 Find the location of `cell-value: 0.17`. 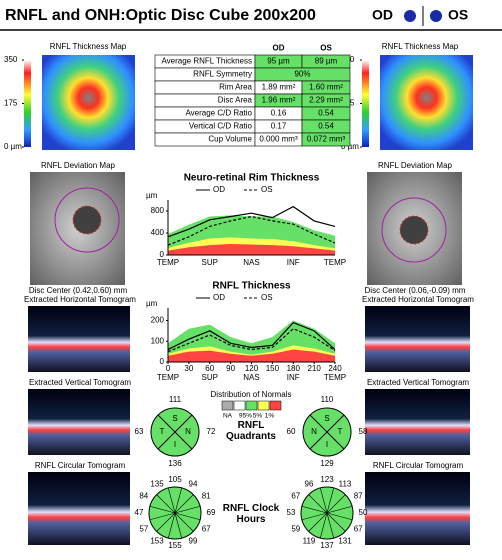

cell-value: 0.17 is located at coordinates (279, 126).